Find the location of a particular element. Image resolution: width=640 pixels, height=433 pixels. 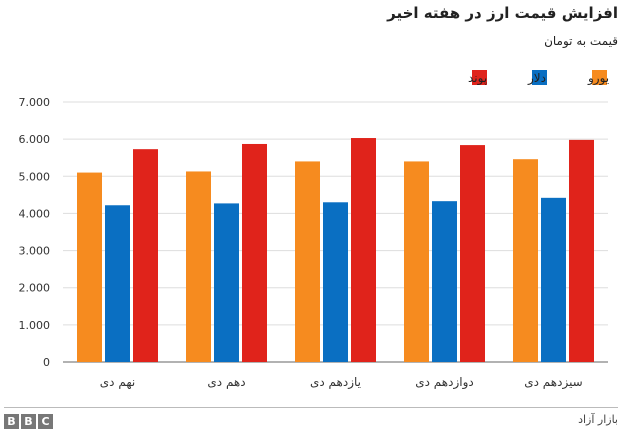

x-tick-label: دهم دی is located at coordinates (226, 382).